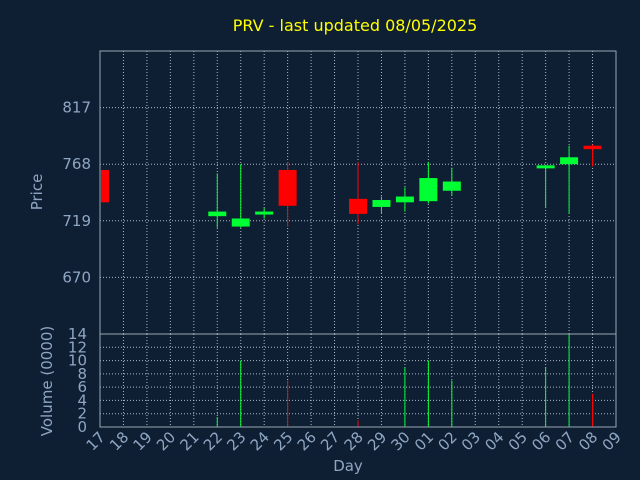  I want to click on x-tick-label: 29, so click(377, 441).